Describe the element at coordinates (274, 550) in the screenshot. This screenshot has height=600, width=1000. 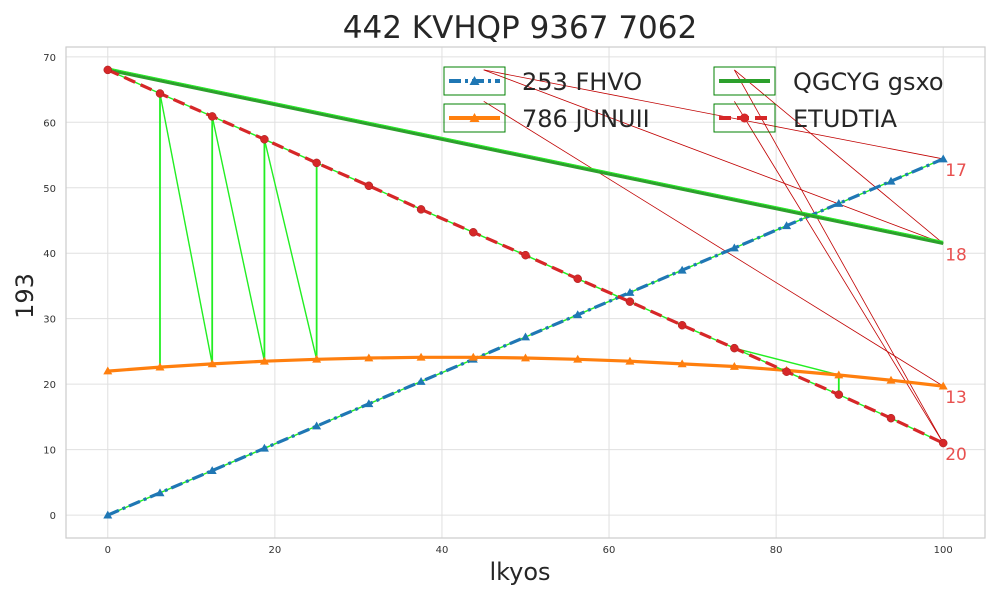
I see `x-tick-label: 20` at that location.